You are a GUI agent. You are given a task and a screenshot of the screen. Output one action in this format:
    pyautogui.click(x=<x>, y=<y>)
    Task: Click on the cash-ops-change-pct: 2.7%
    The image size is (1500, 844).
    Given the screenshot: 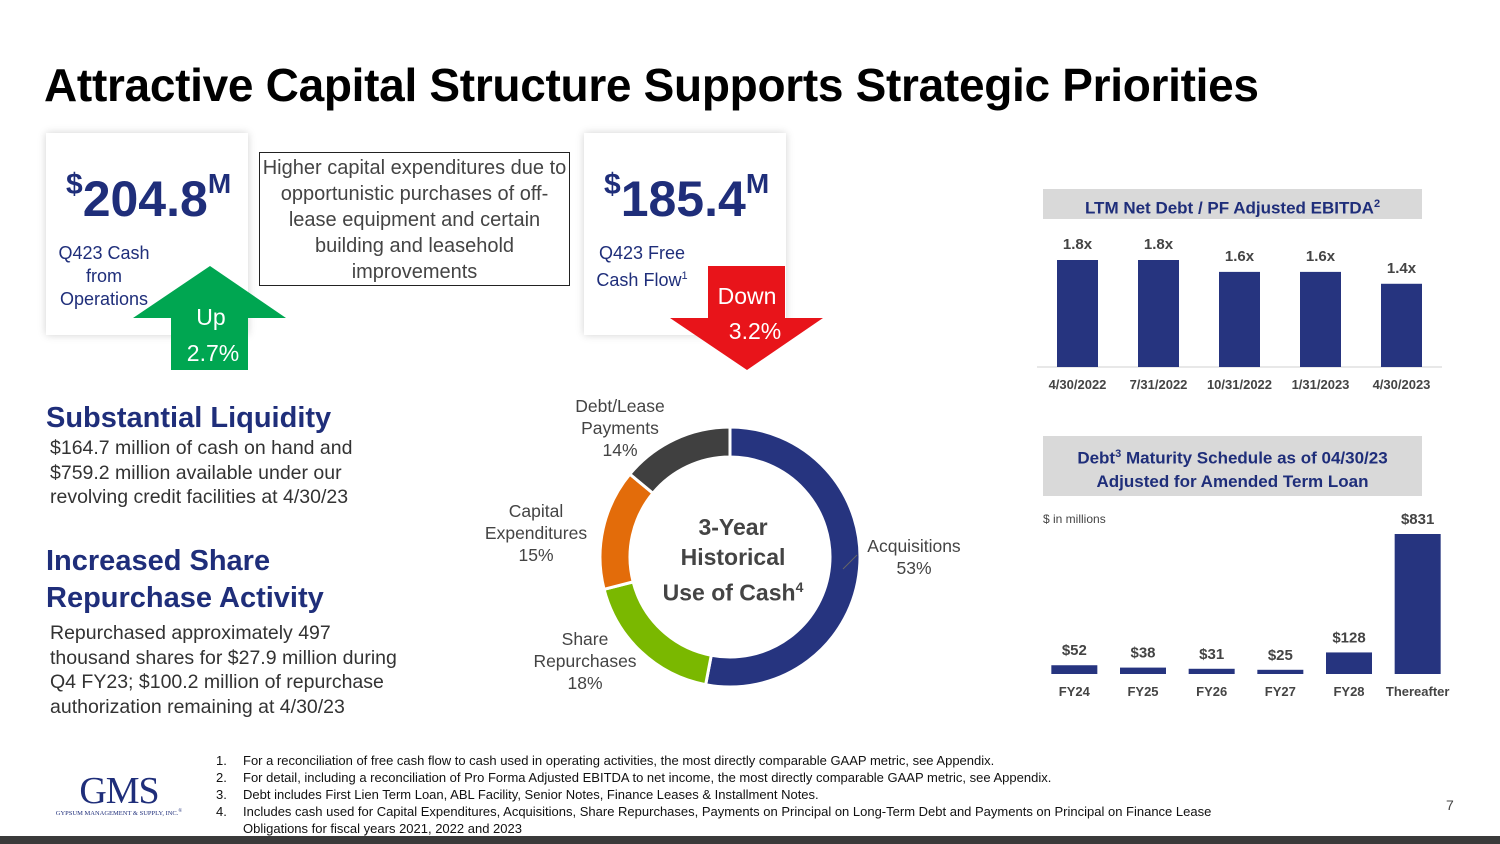 What is the action you would take?
    pyautogui.click(x=213, y=353)
    